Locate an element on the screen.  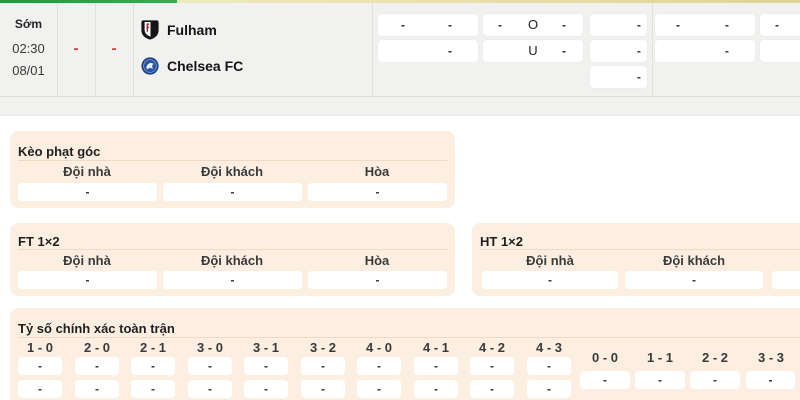
ft-draw-odds-cell: - is located at coordinates (377, 280).